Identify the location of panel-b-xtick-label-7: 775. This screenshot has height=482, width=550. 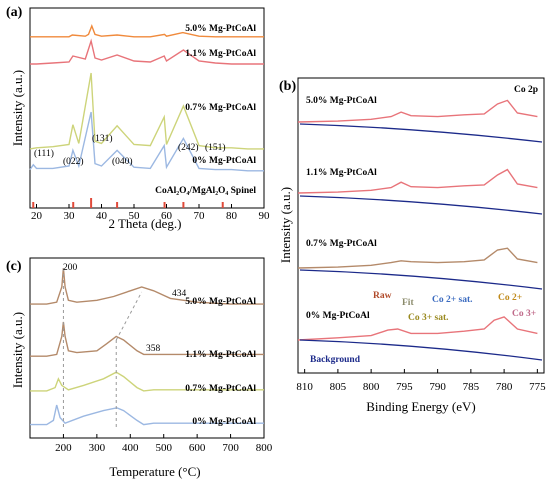
(537, 387).